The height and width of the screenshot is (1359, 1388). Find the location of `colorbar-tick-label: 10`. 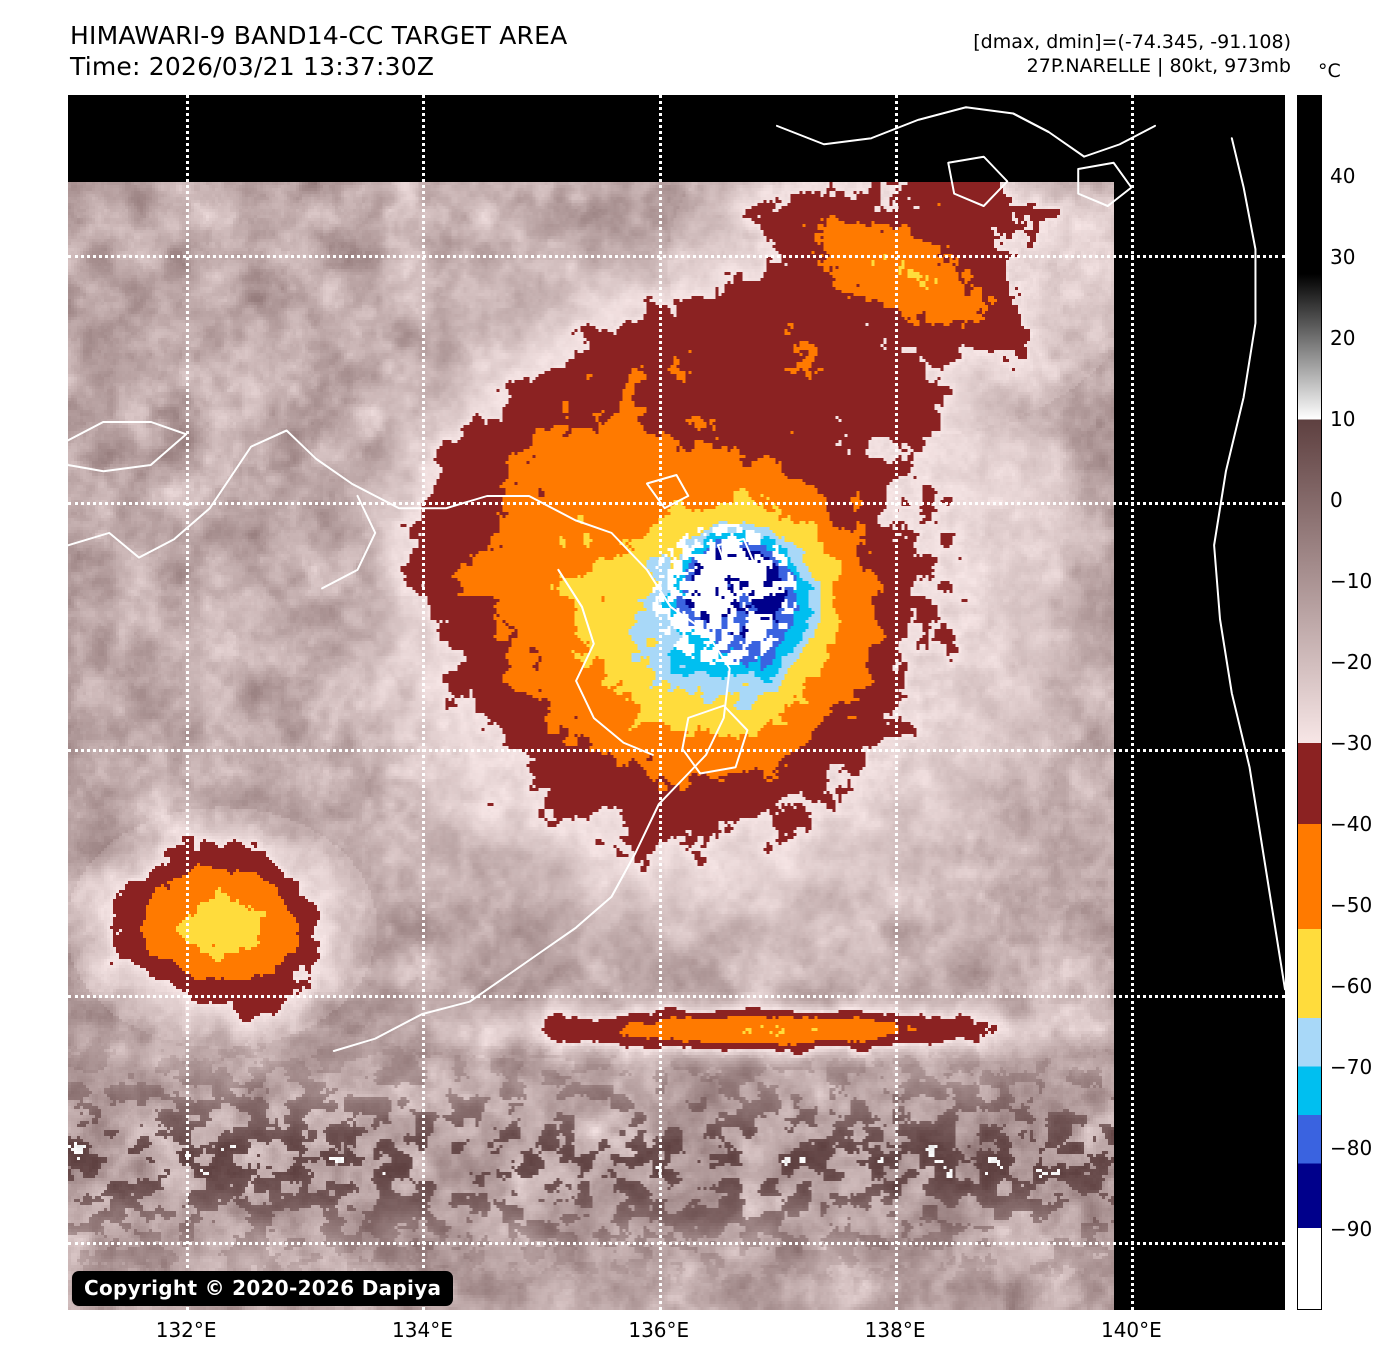

colorbar-tick-label: 10 is located at coordinates (1343, 419).